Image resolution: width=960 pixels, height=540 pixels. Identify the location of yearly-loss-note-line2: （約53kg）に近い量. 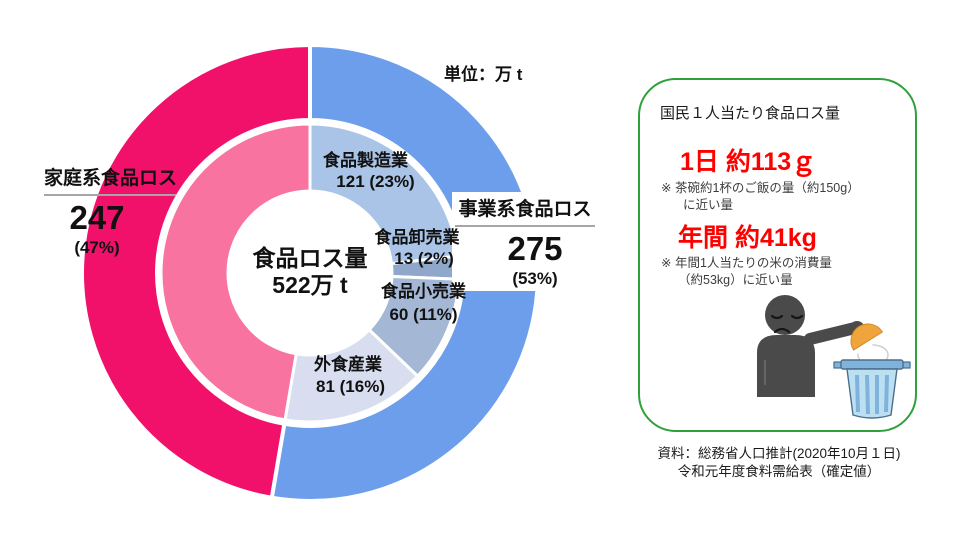
(735, 280).